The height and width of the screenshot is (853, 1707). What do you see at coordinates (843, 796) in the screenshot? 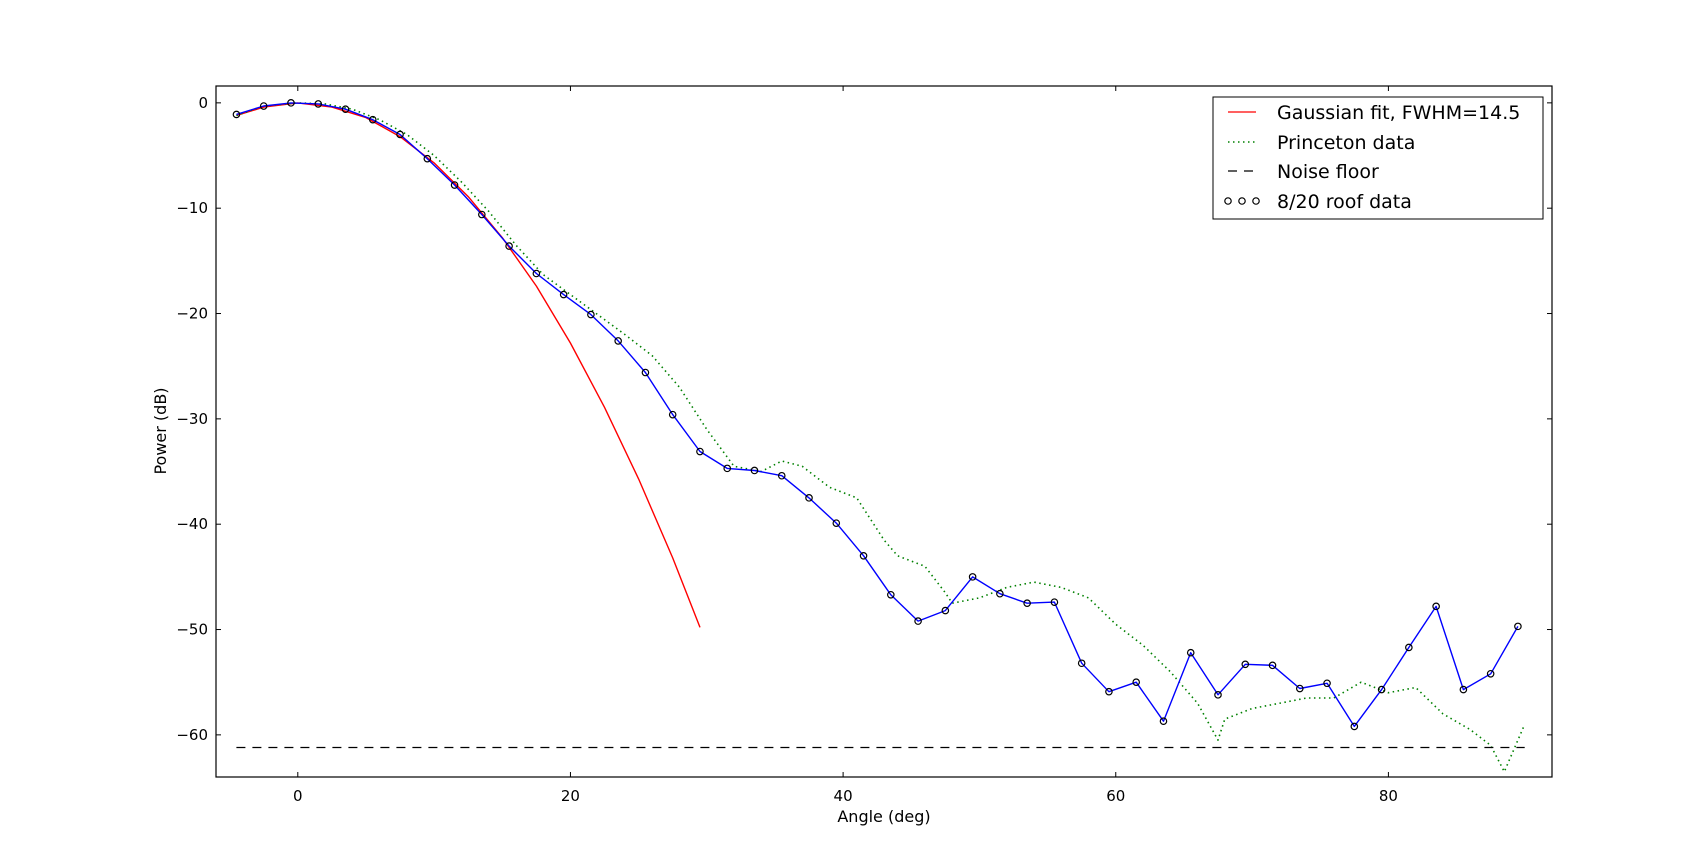
I see `x-tick-label: 40` at bounding box center [843, 796].